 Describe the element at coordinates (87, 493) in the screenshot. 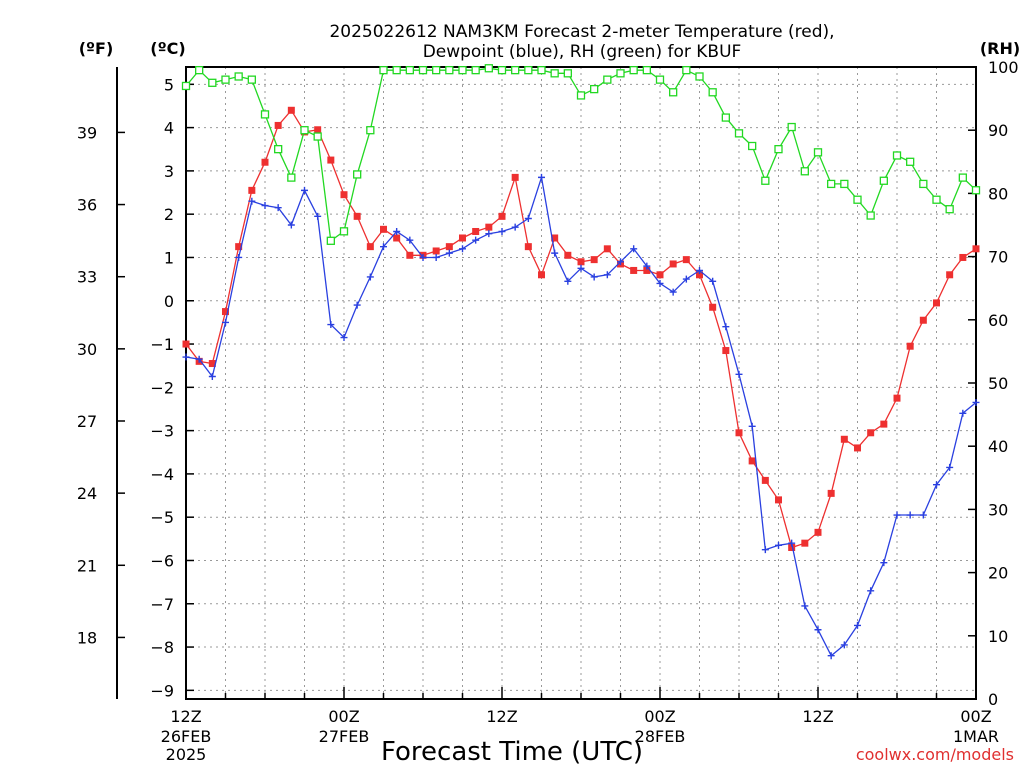

I see `fahrenheit-tick-label: 24` at that location.